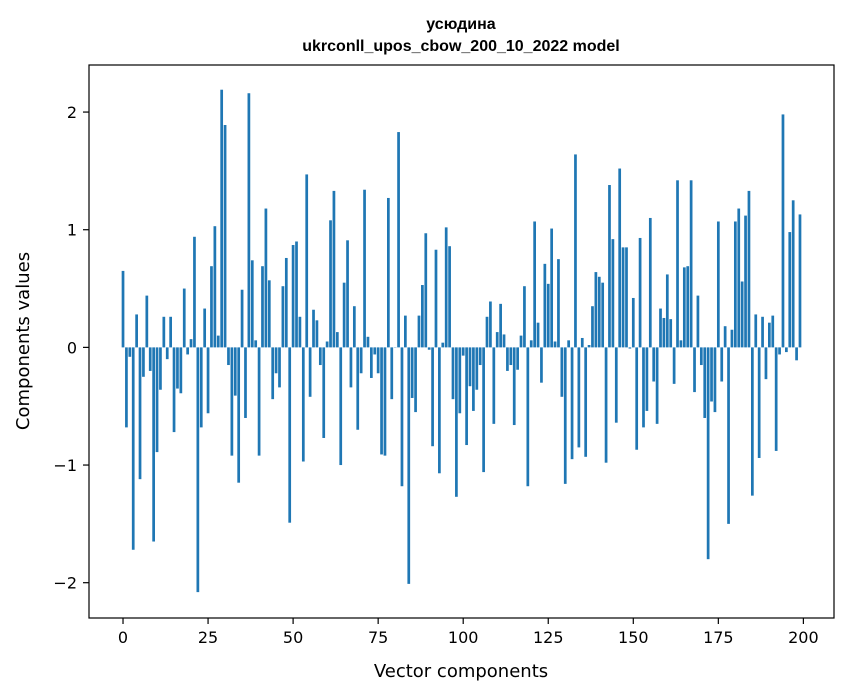 The width and height of the screenshot is (847, 696). I want to click on x-tick-label-75: 75, so click(378, 637).